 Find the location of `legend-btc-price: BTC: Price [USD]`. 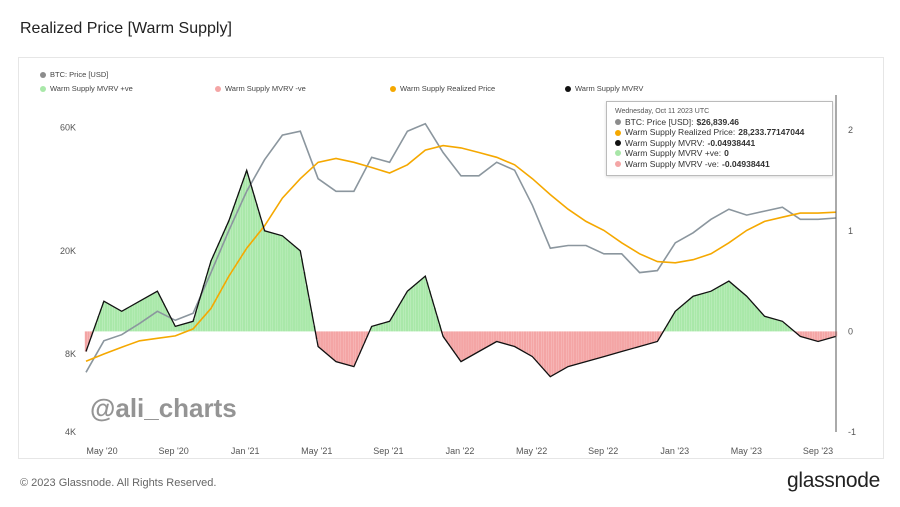

legend-btc-price: BTC: Price [USD] is located at coordinates (74, 74).